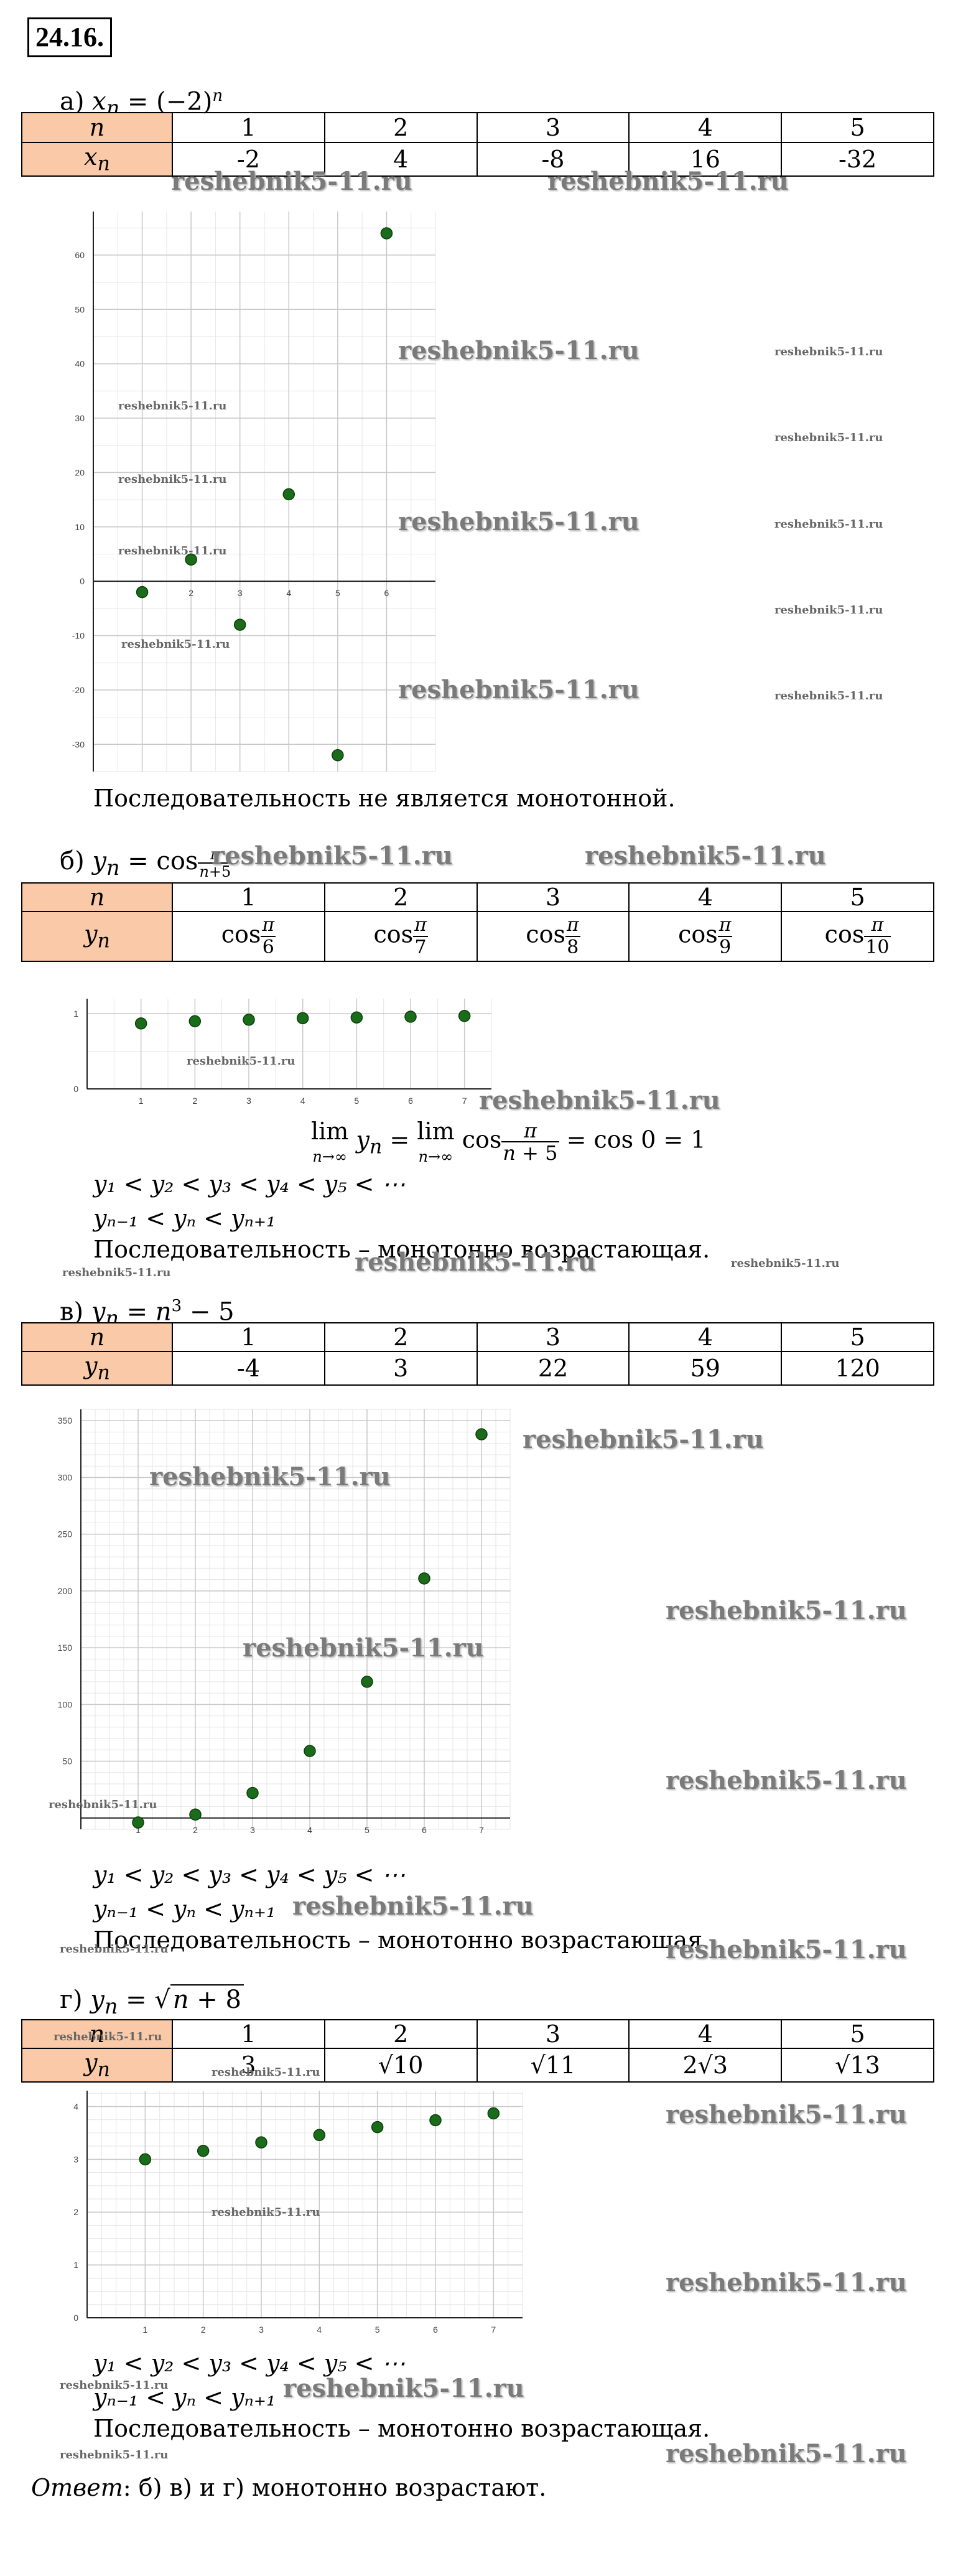 This screenshot has width=953, height=2576. What do you see at coordinates (284, 1622) in the screenshot?
I see `part-v-chart-svg: 1 2 3 4 5 6 7 350 300 250 200 150 100 50` at bounding box center [284, 1622].